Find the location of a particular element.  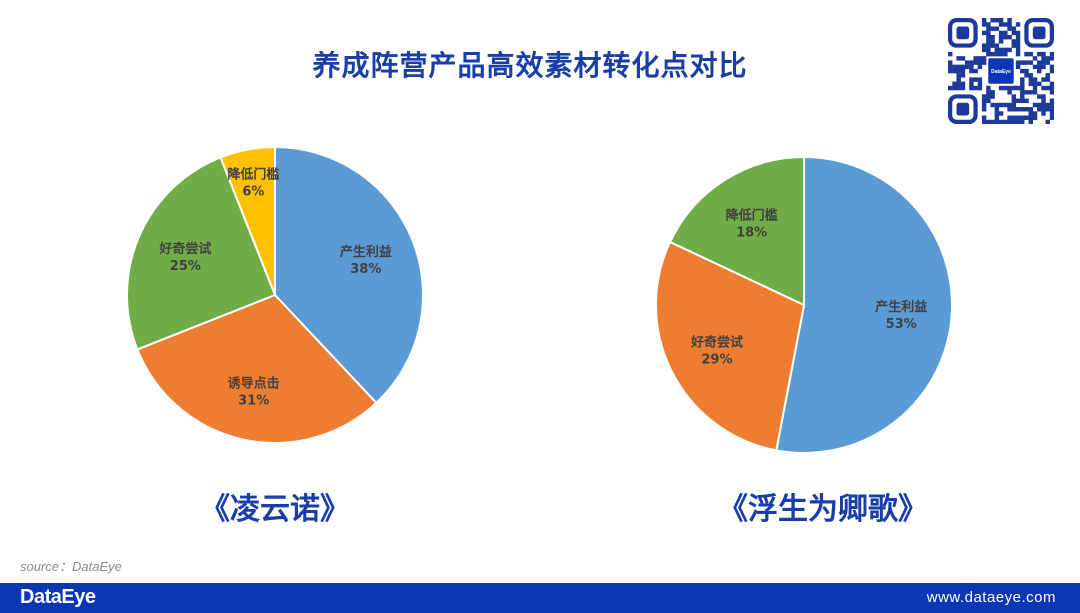

slice-value-label: 29% is located at coordinates (716, 359).